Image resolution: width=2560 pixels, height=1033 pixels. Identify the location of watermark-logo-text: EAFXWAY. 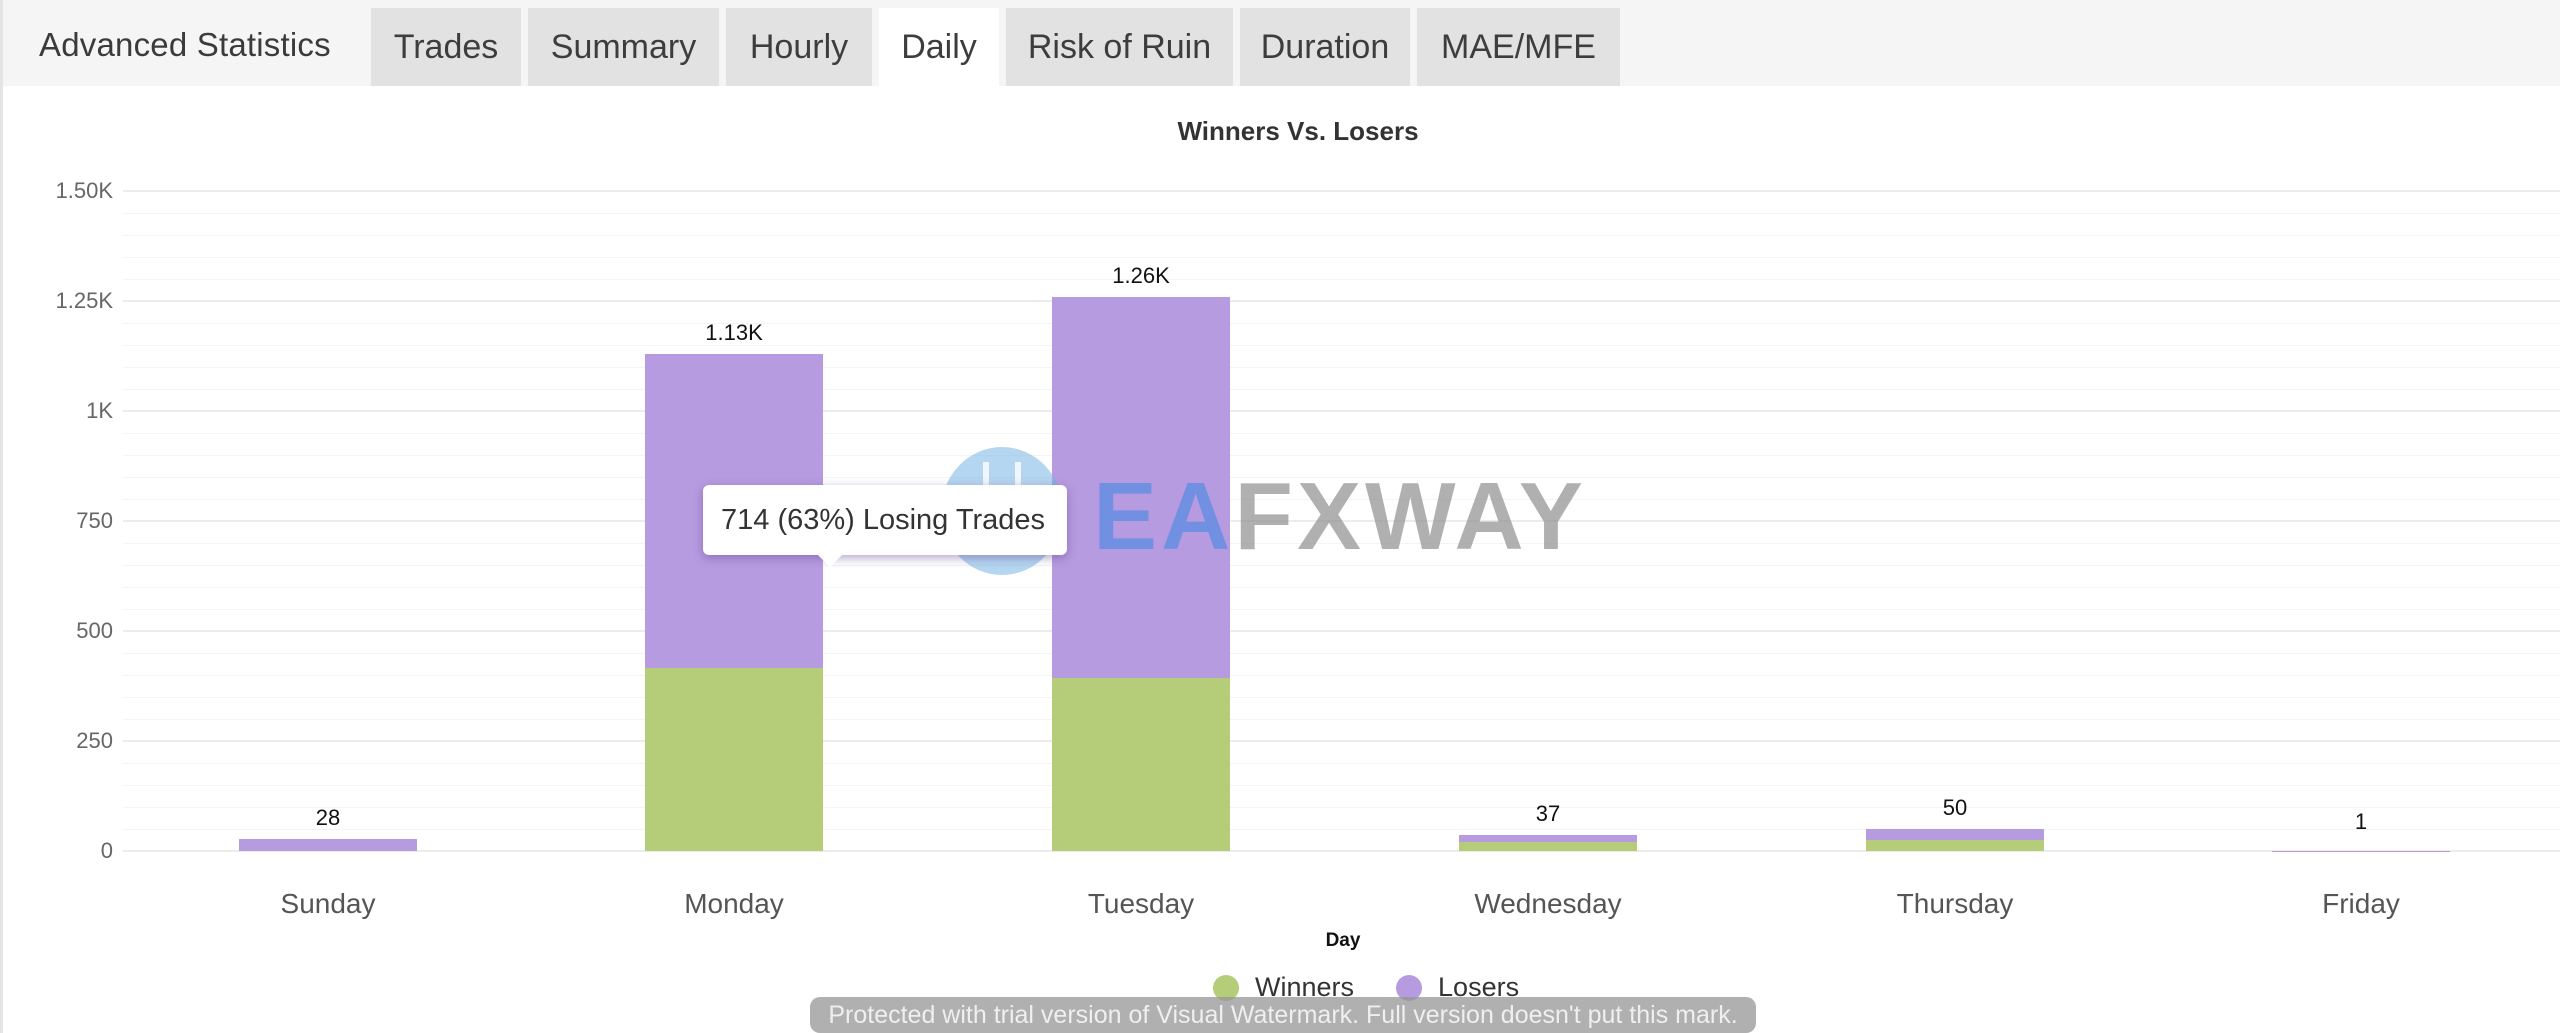
(1340, 516).